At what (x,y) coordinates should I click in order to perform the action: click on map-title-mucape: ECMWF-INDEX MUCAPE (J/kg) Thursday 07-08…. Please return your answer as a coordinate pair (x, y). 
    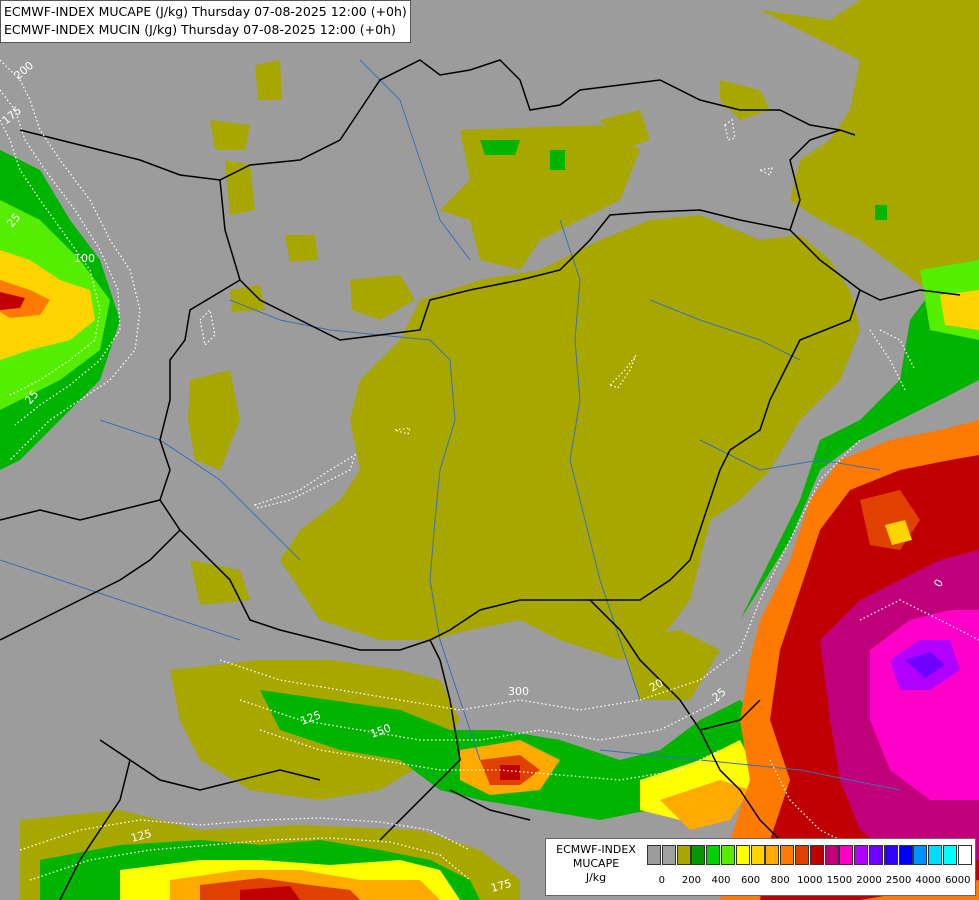
    Looking at the image, I should click on (205, 11).